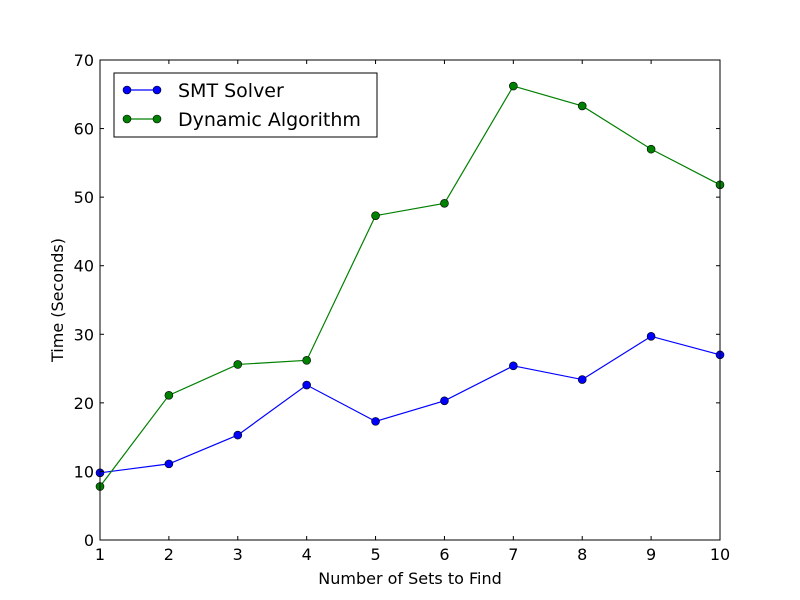  What do you see at coordinates (720, 554) in the screenshot?
I see `x-tick-label: 10` at bounding box center [720, 554].